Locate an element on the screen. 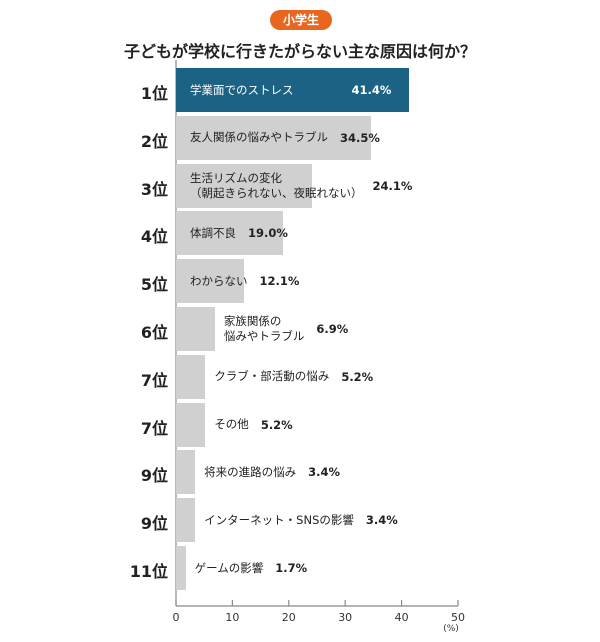  category-label: その他 is located at coordinates (231, 424).